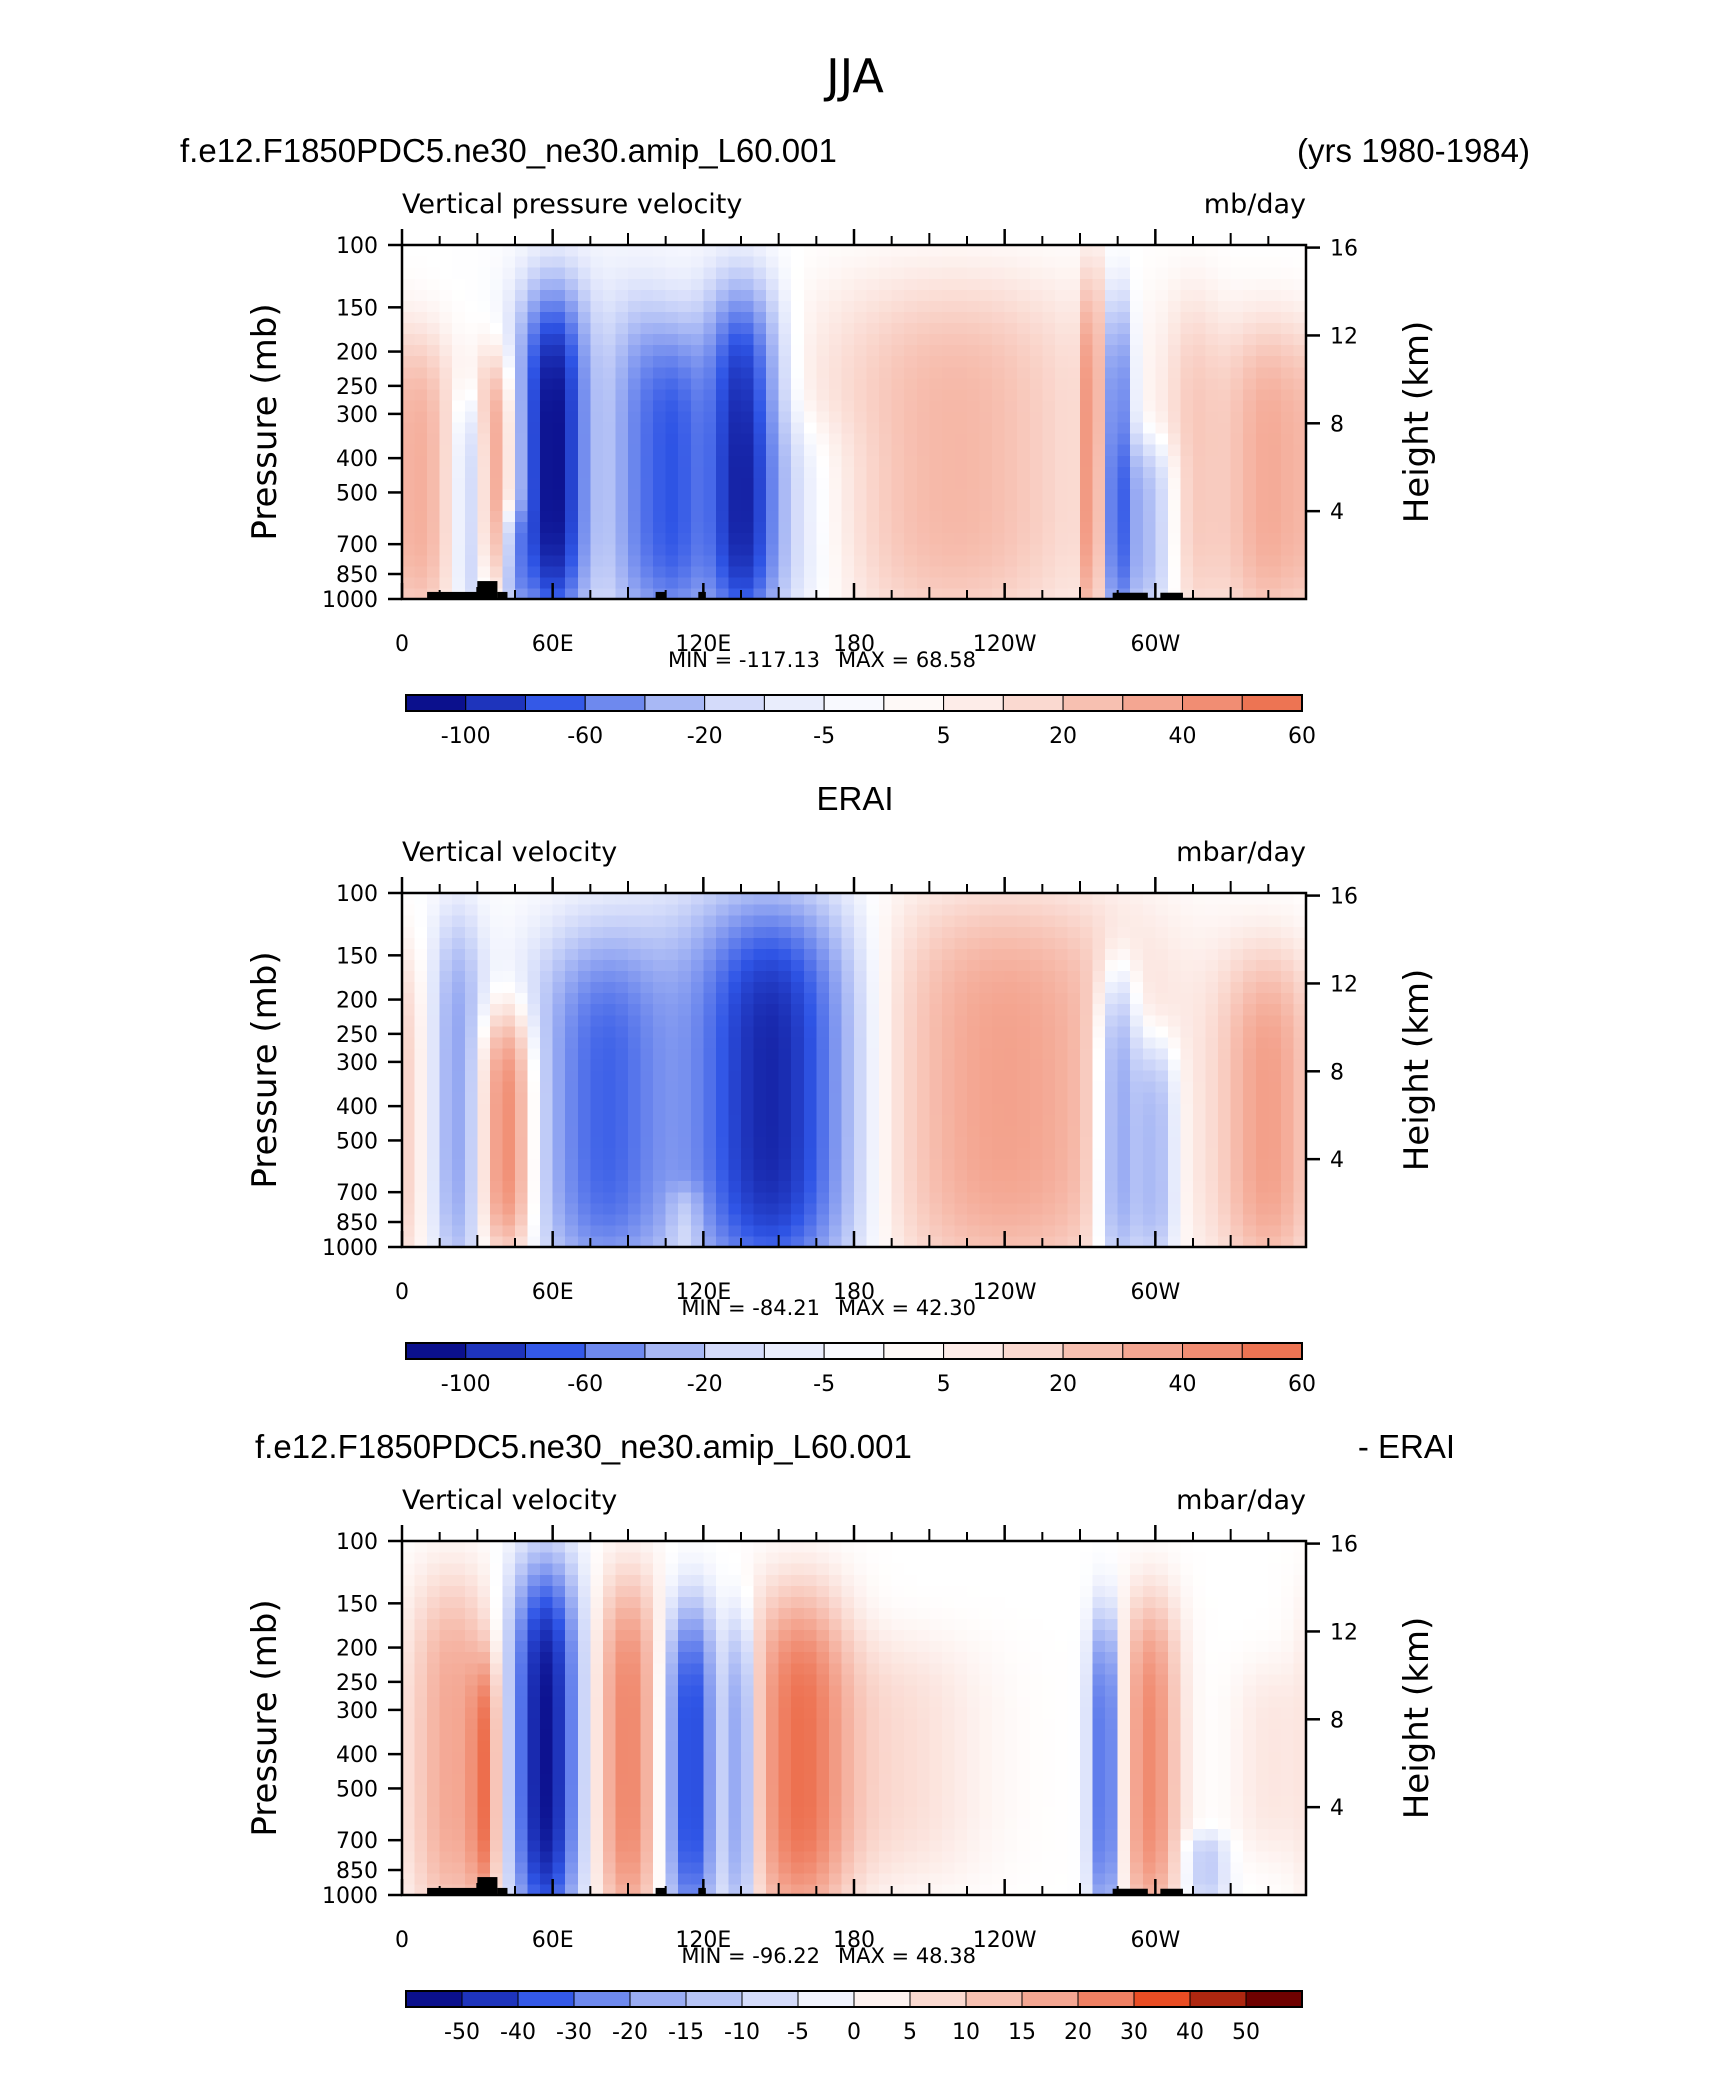  Describe the element at coordinates (860, 1369) in the screenshot. I see `colorbar-obs: -100 -60 -20 -5 5 20 40 60` at that location.